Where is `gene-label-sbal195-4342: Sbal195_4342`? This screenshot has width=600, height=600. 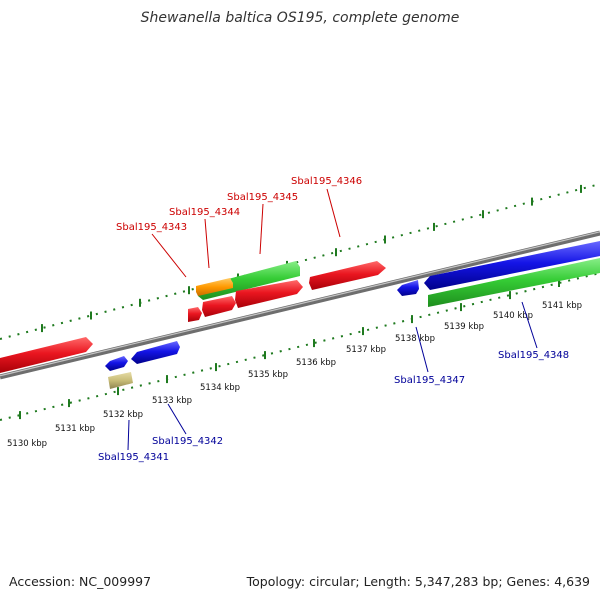
gene-label-sbal195-4342: Sbal195_4342 is located at coordinates (187, 441).